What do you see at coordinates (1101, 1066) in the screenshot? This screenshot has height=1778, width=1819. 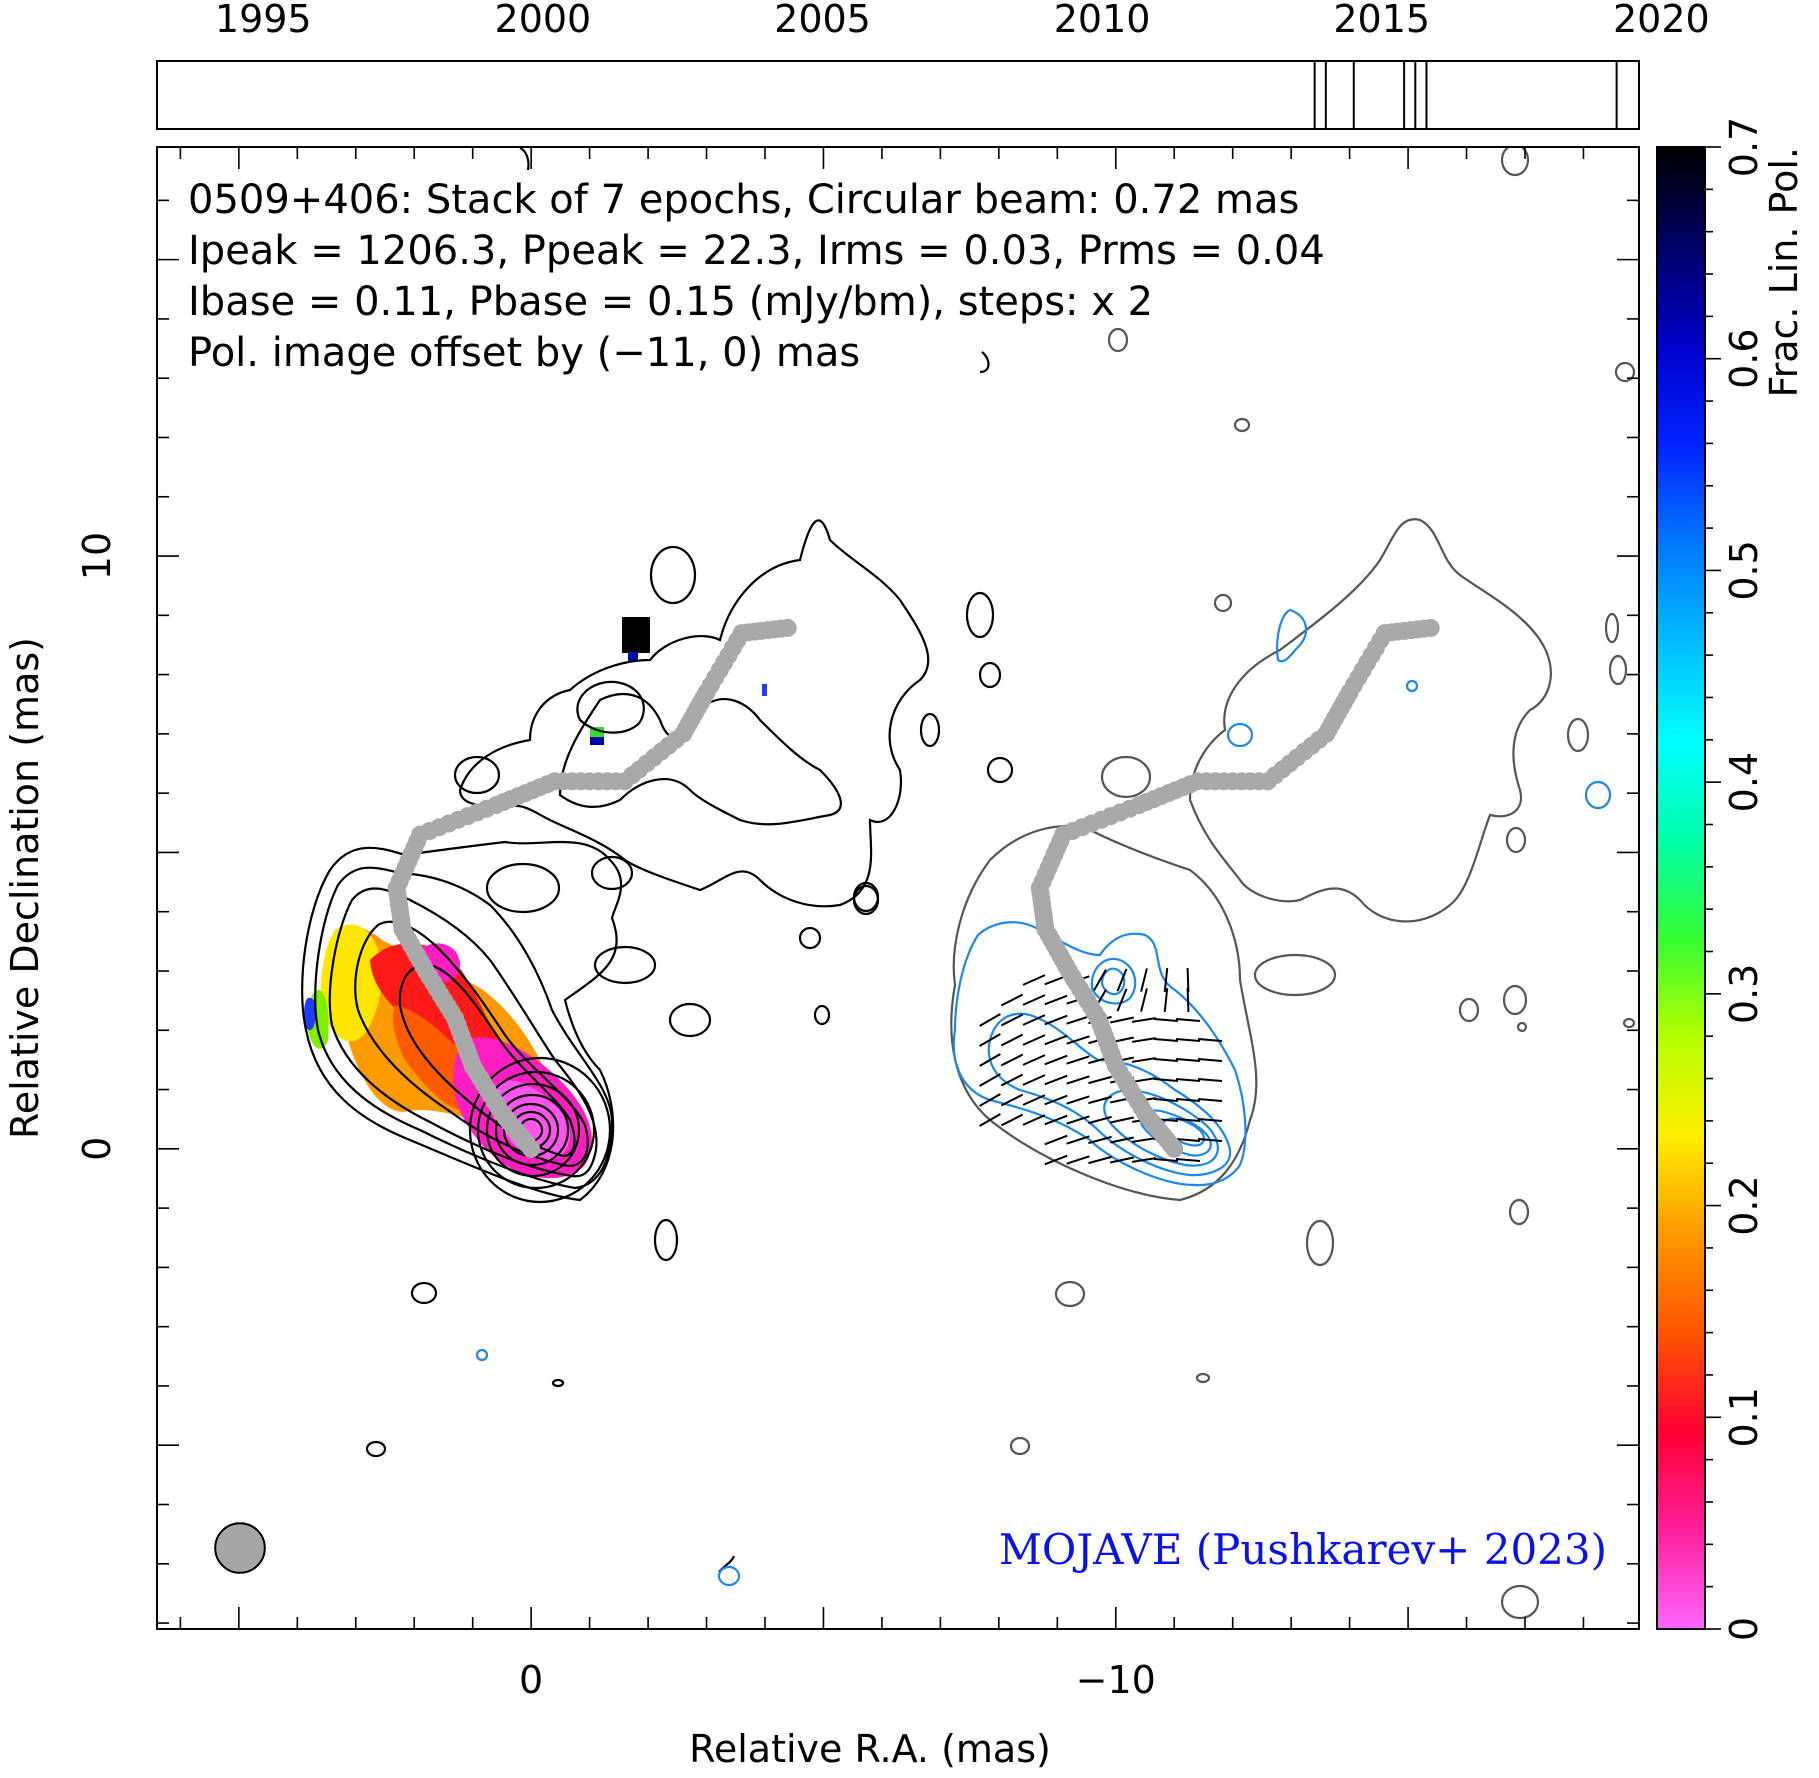 I see `evpa-ticks` at bounding box center [1101, 1066].